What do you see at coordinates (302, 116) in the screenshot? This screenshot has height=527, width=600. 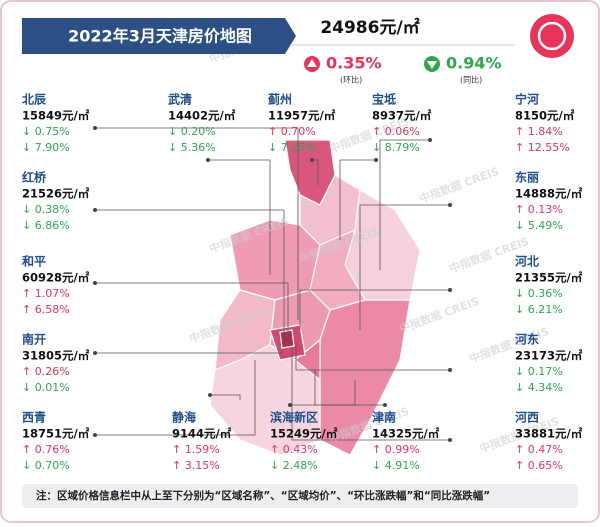 I see `district-price: 11957元/㎡` at bounding box center [302, 116].